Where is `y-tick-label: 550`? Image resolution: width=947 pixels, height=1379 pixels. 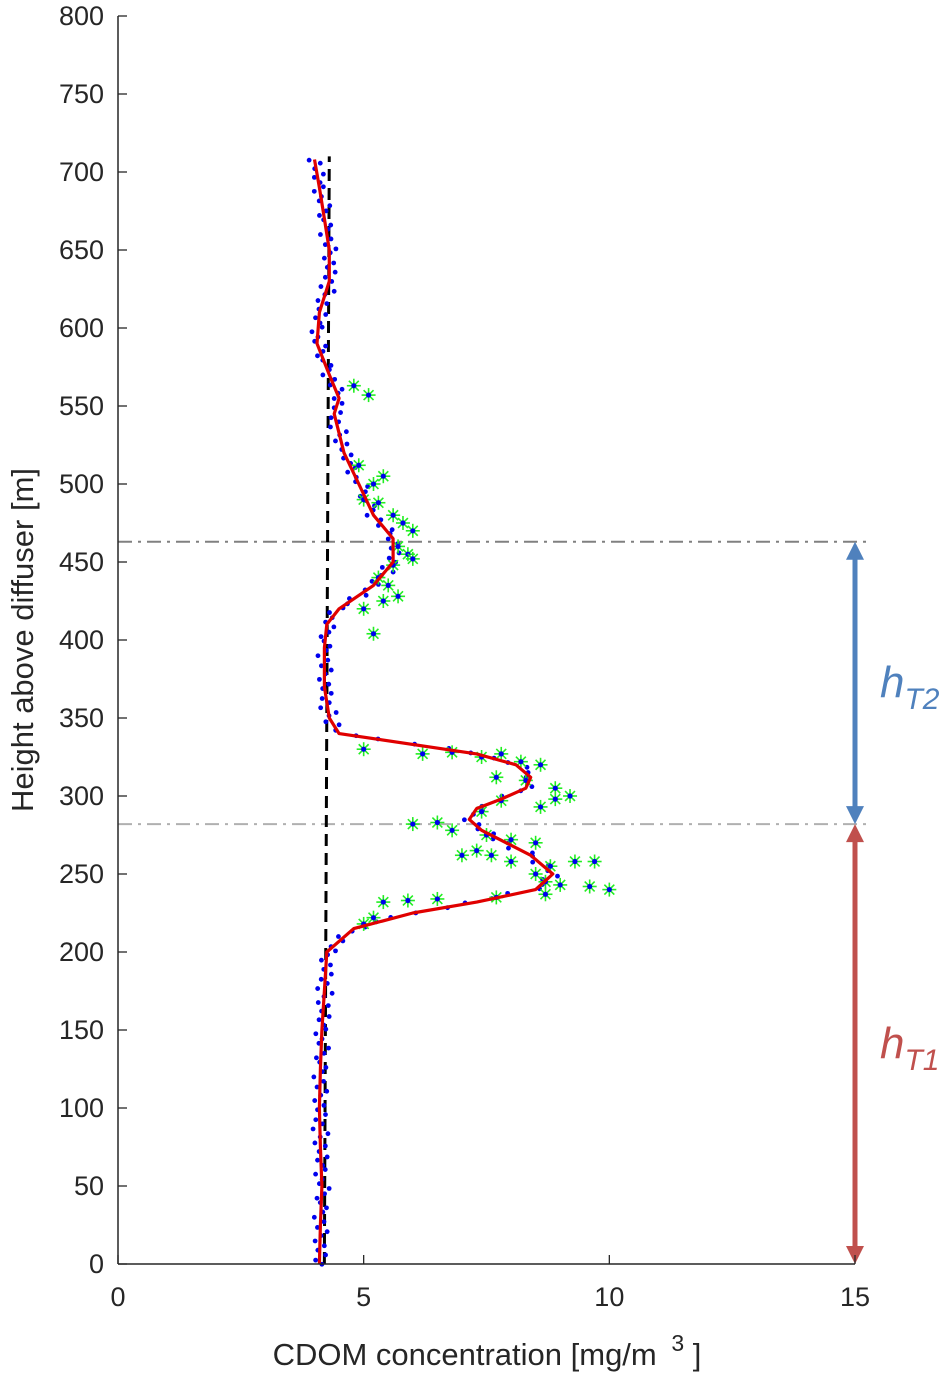
y-tick-label: 550 is located at coordinates (81, 406).